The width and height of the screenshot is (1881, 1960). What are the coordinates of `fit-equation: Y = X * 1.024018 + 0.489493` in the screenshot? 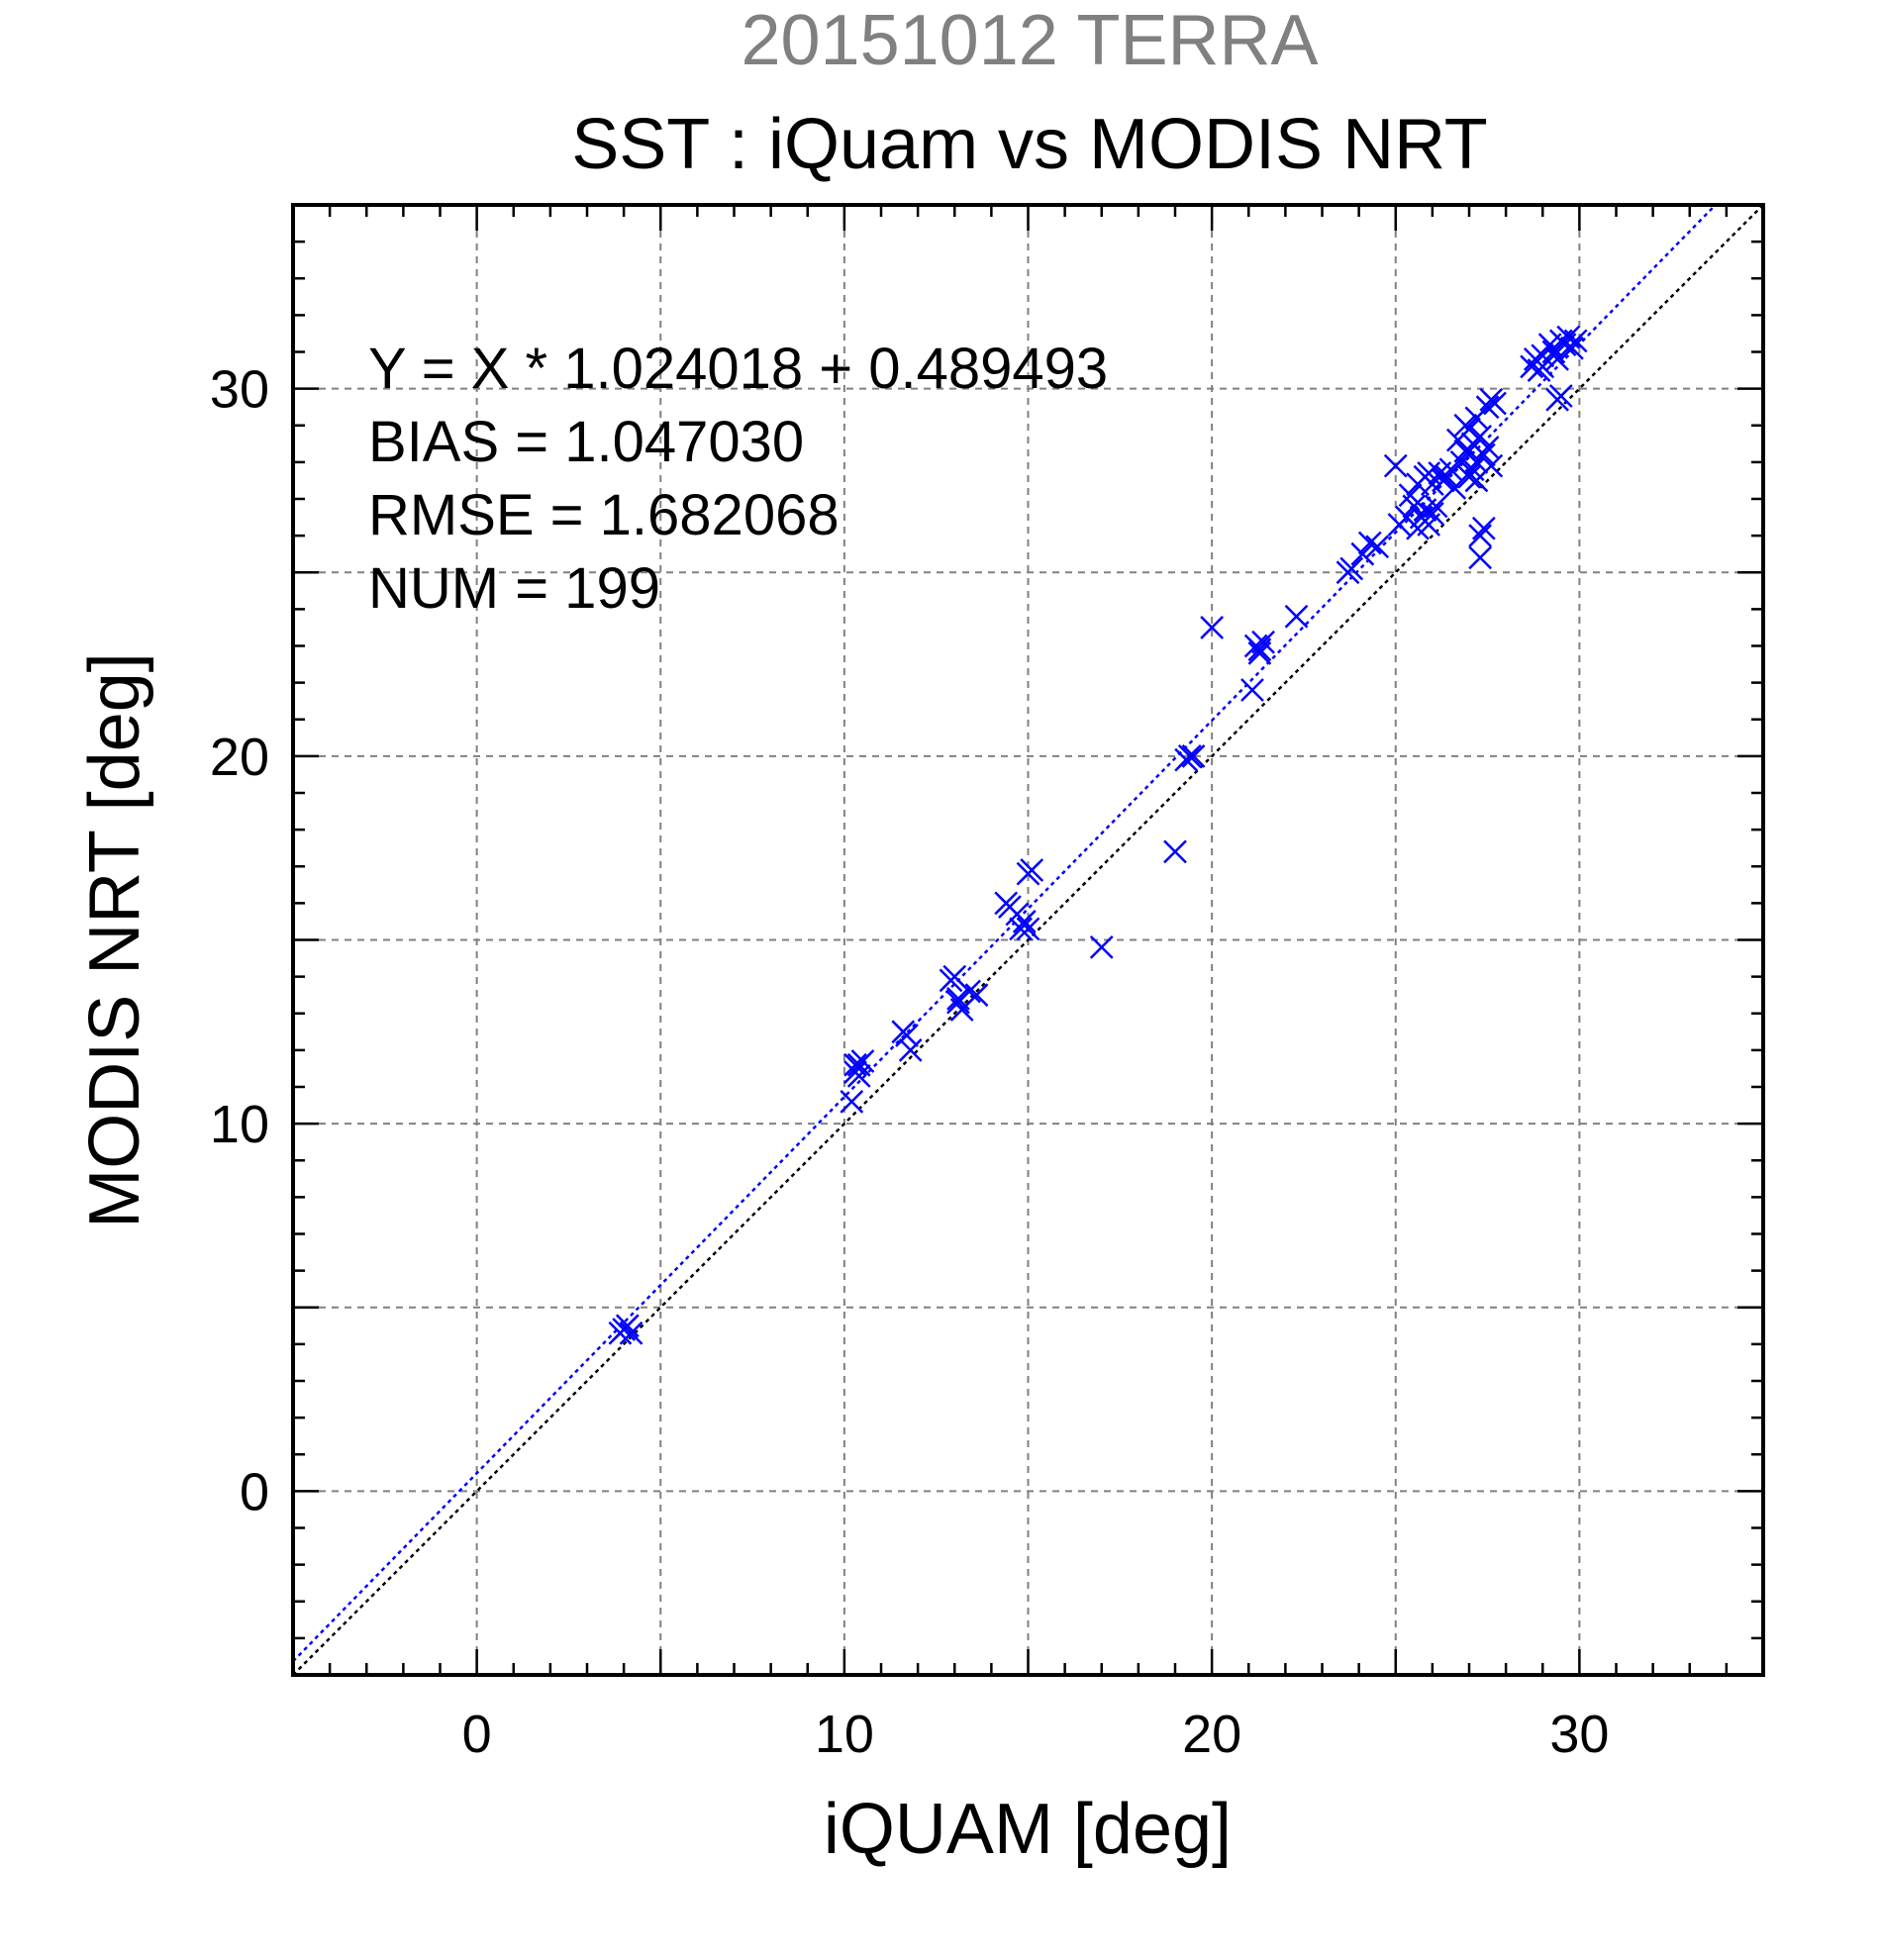 It's located at (738, 369).